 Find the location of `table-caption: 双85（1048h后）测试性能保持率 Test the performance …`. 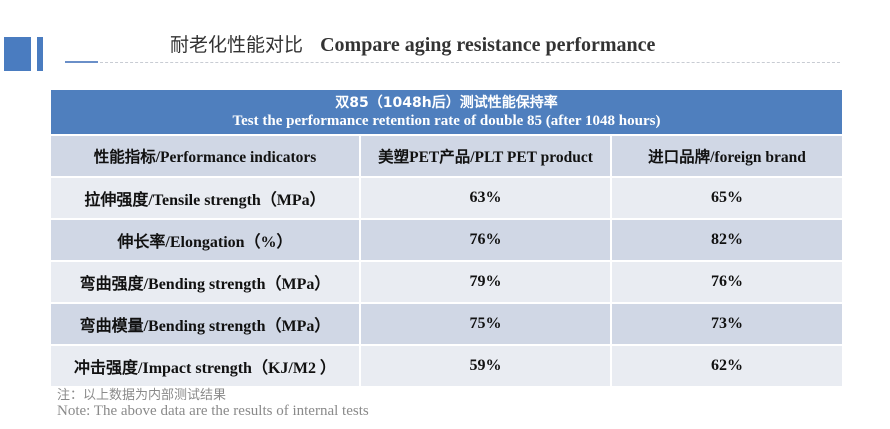

table-caption: 双85（1048h后）测试性能保持率 Test the performance … is located at coordinates (446, 113).